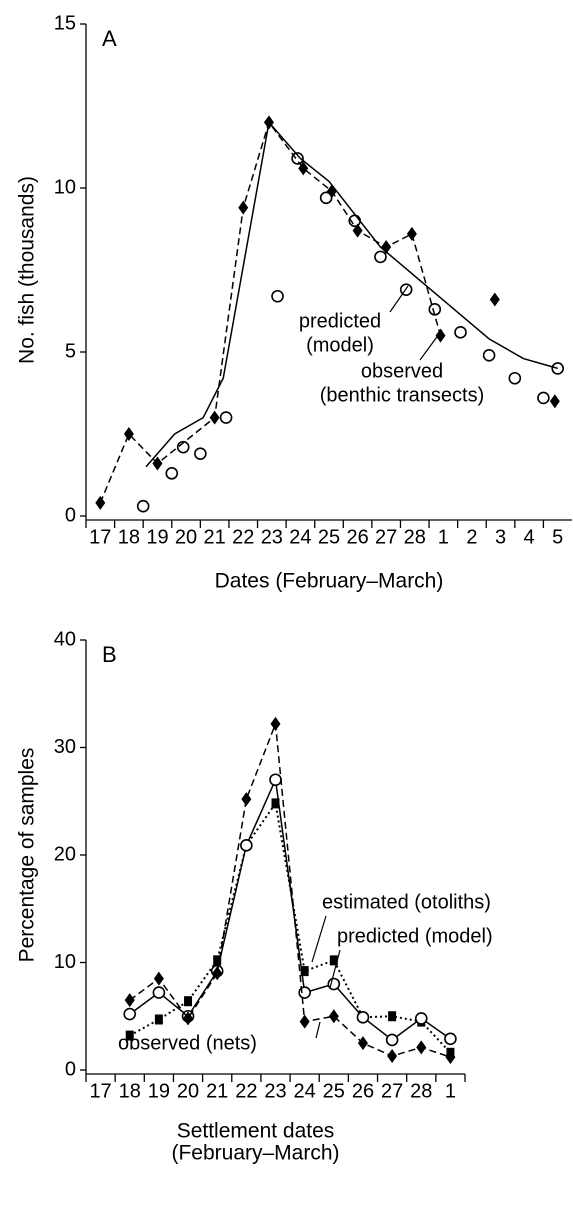  Describe the element at coordinates (290, 927) in the screenshot. I see `series-line` at that location.